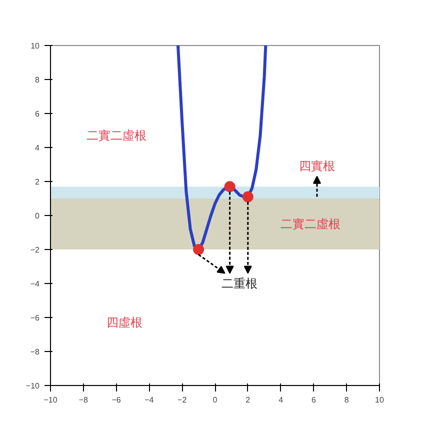 This screenshot has width=424, height=435. What do you see at coordinates (37, 216) in the screenshot?
I see `y-tick-label: 0` at bounding box center [37, 216].